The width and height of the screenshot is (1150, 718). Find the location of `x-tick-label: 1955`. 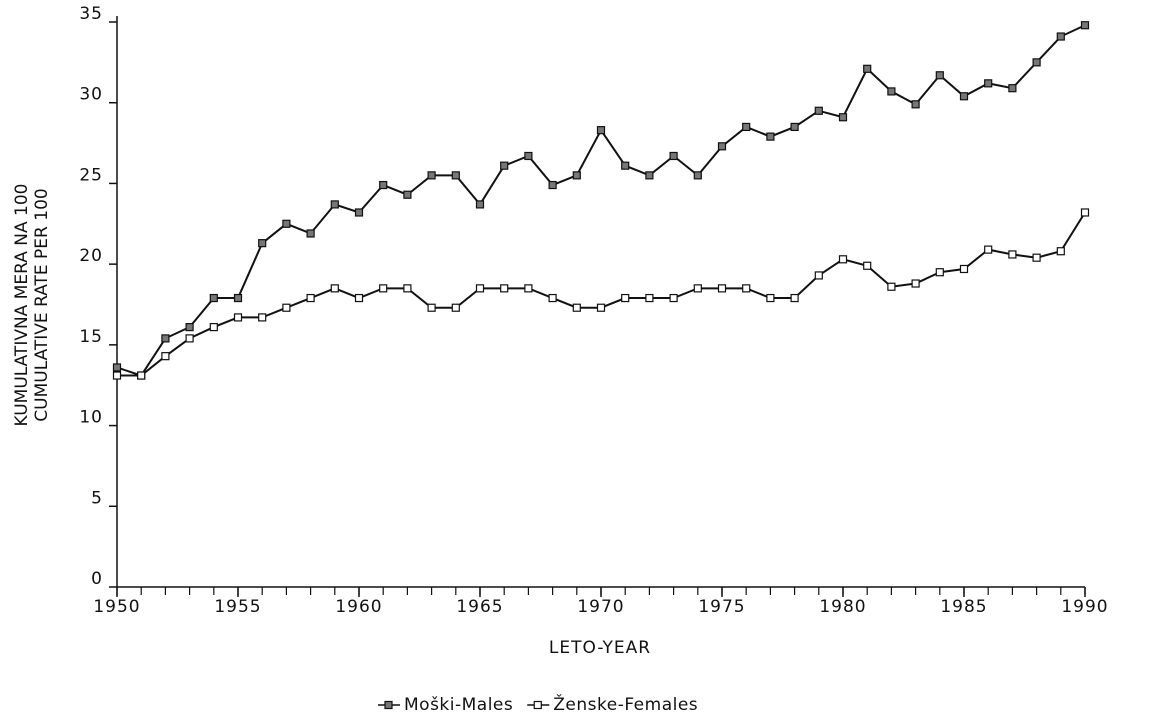

x-tick-label: 1955 is located at coordinates (237, 607).